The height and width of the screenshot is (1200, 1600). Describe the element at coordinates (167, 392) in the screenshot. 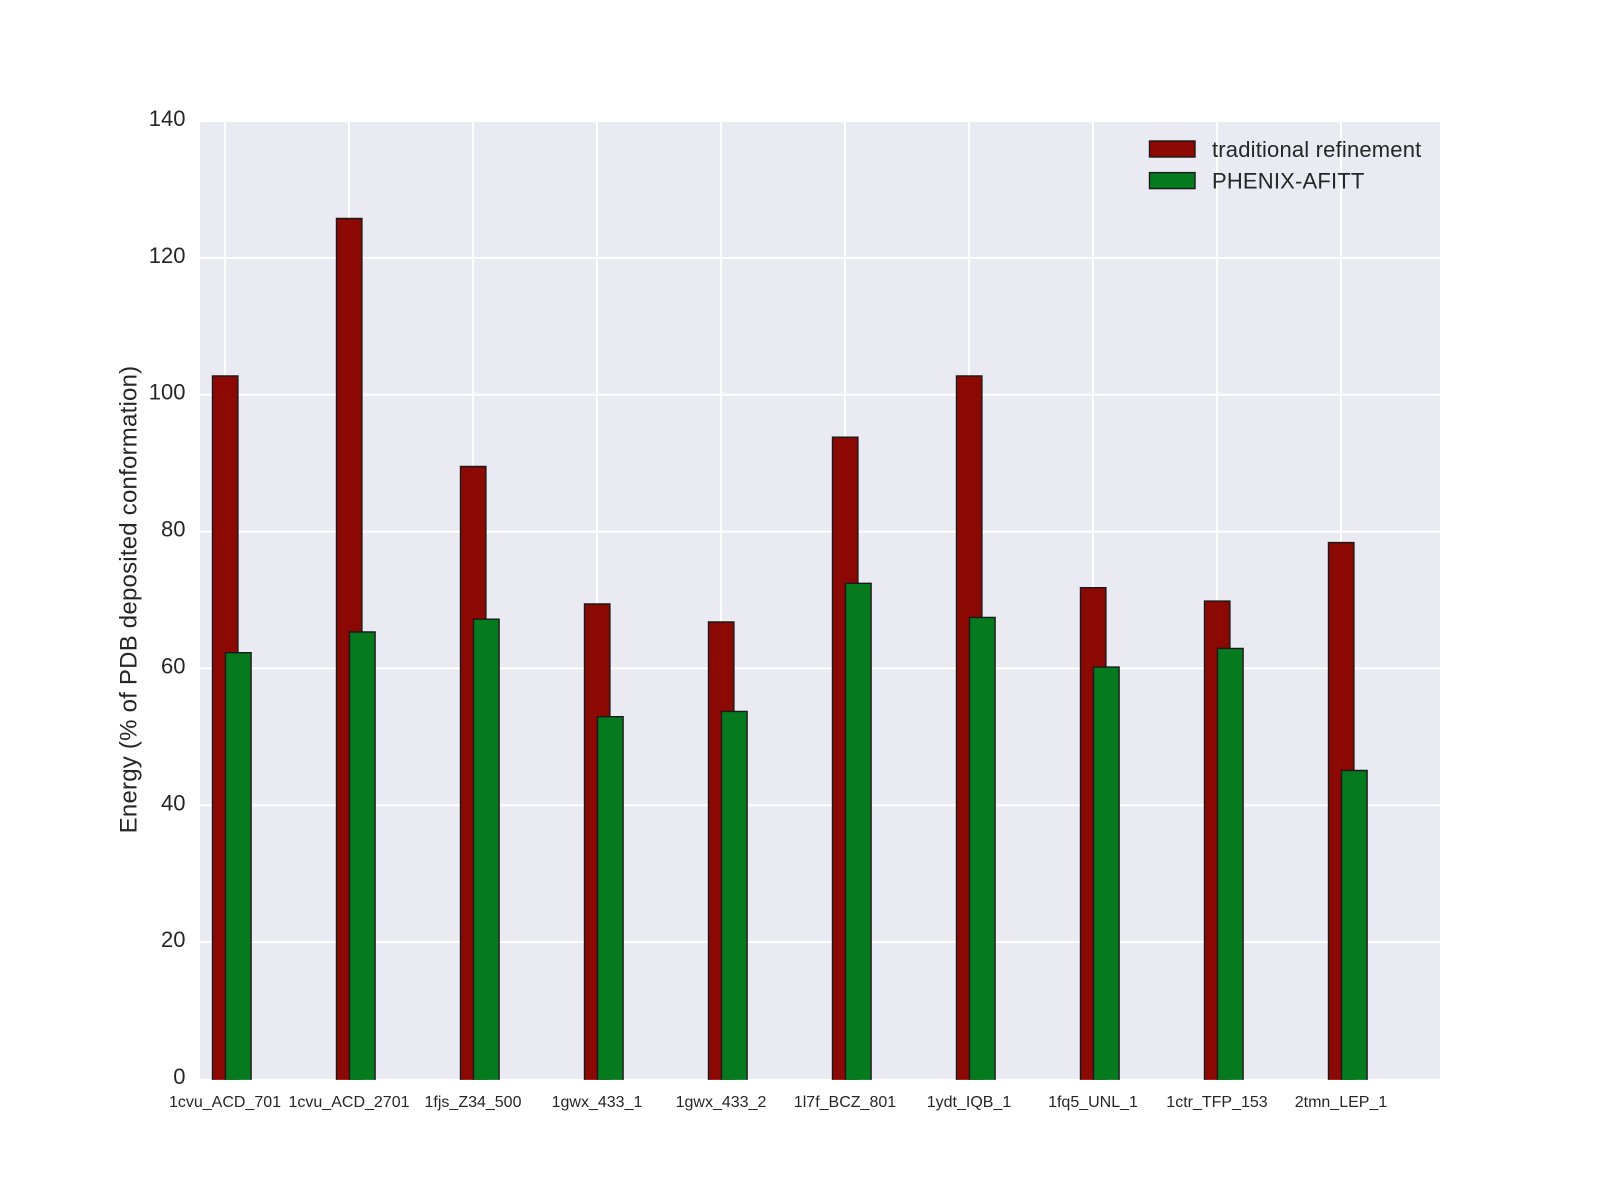

I see `svg-text: 100` at that location.